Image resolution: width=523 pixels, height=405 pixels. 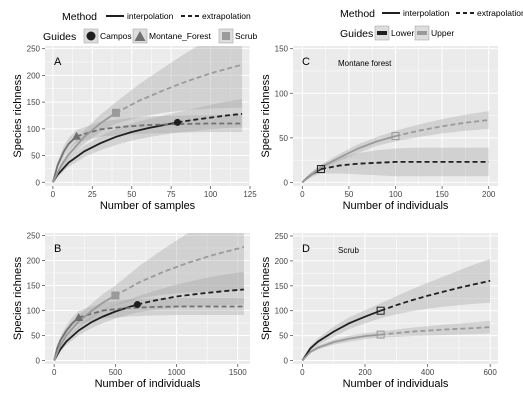 I want to click on x-tick-label: 500, so click(x=116, y=372).